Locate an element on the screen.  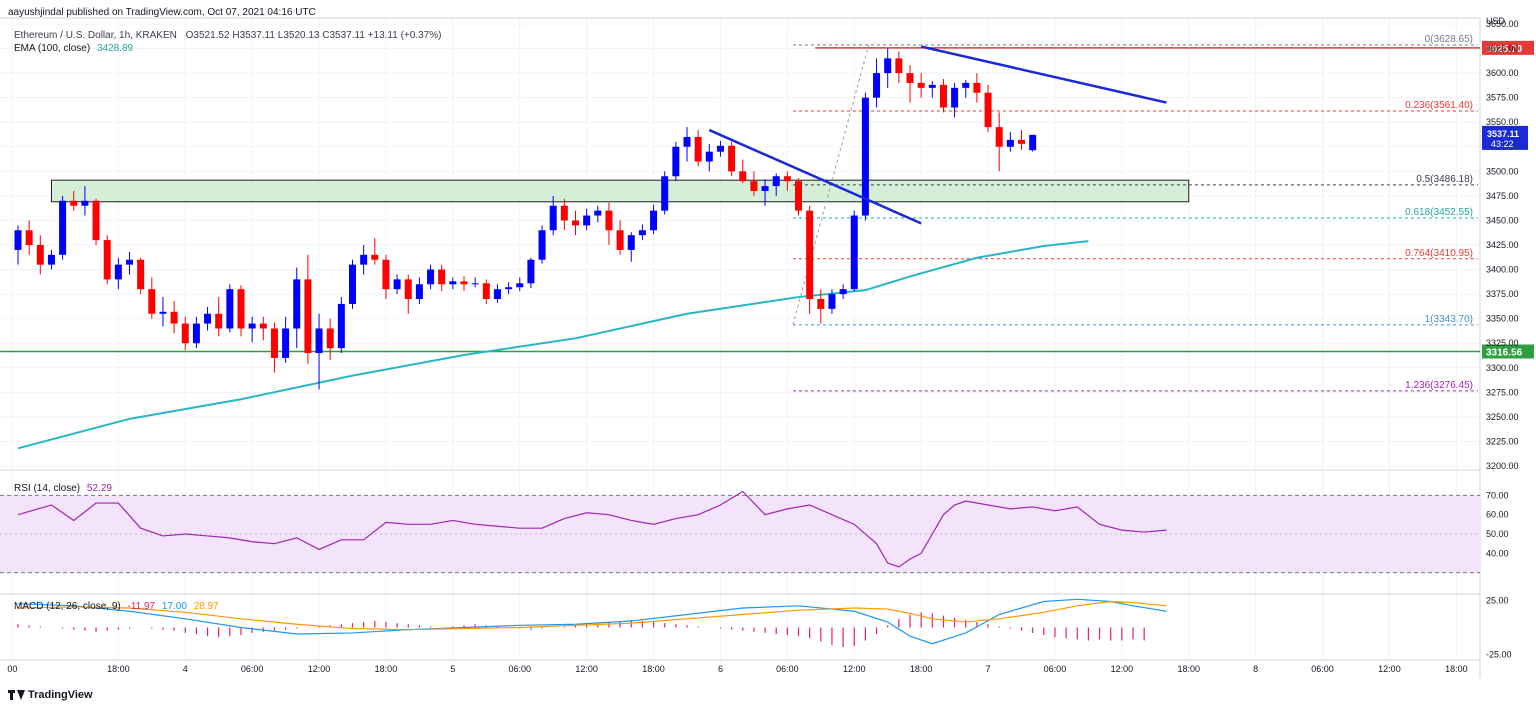
resistance-label-bg is located at coordinates (1508, 47).